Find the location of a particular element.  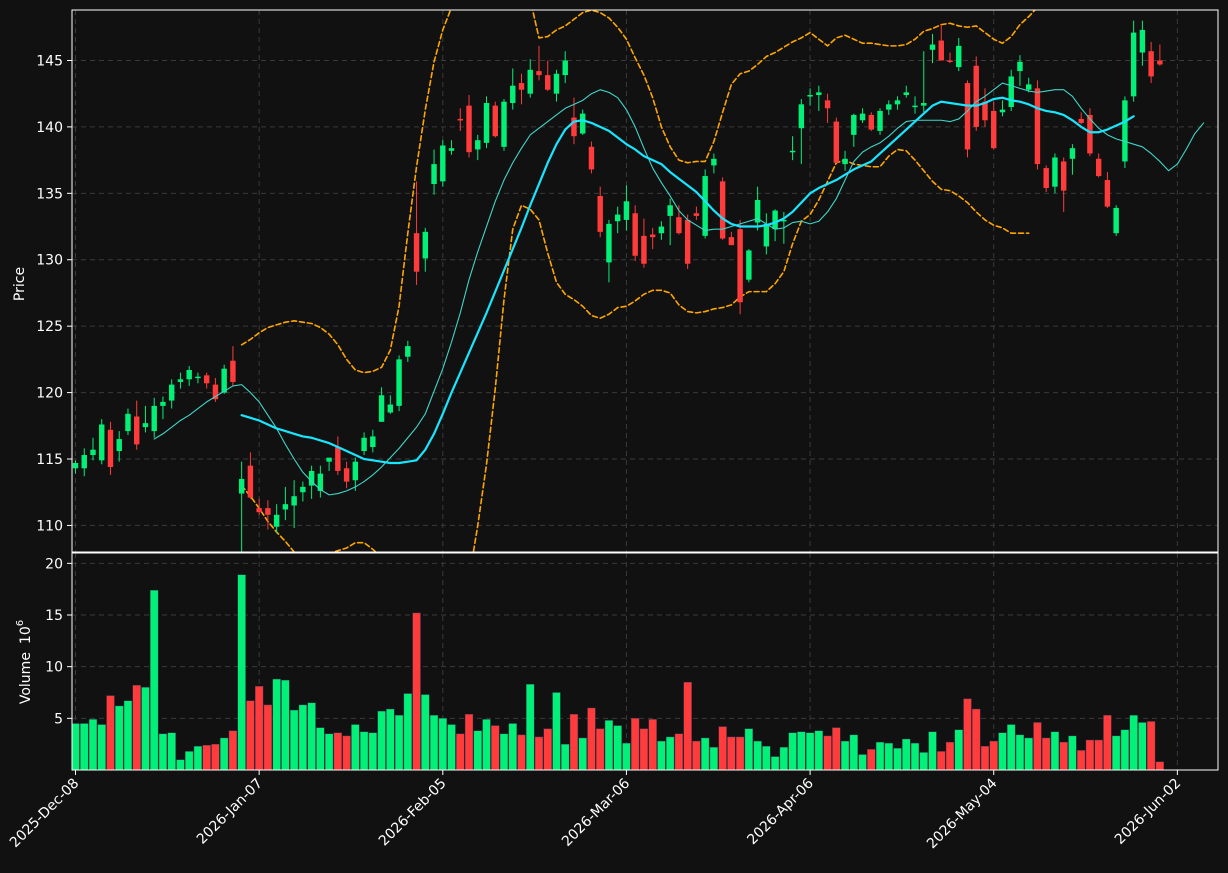

price-tick-label: 110 is located at coordinates (49, 526).